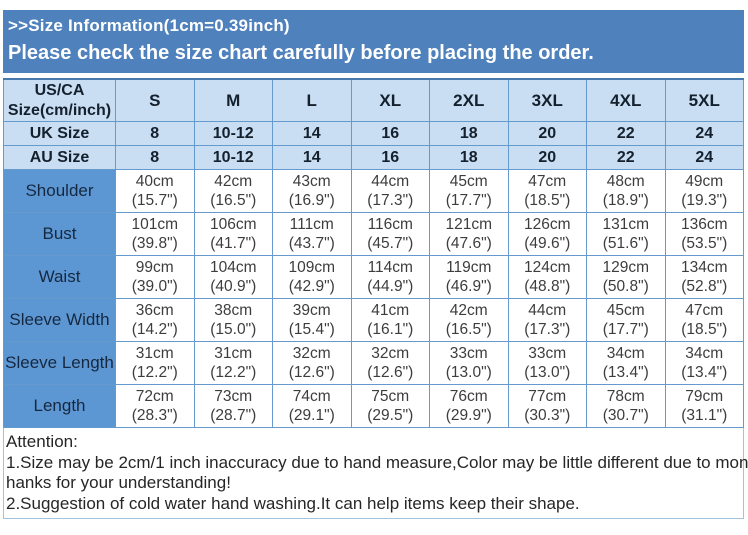  Describe the element at coordinates (233, 100) in the screenshot. I see `size-column-header: M` at that location.